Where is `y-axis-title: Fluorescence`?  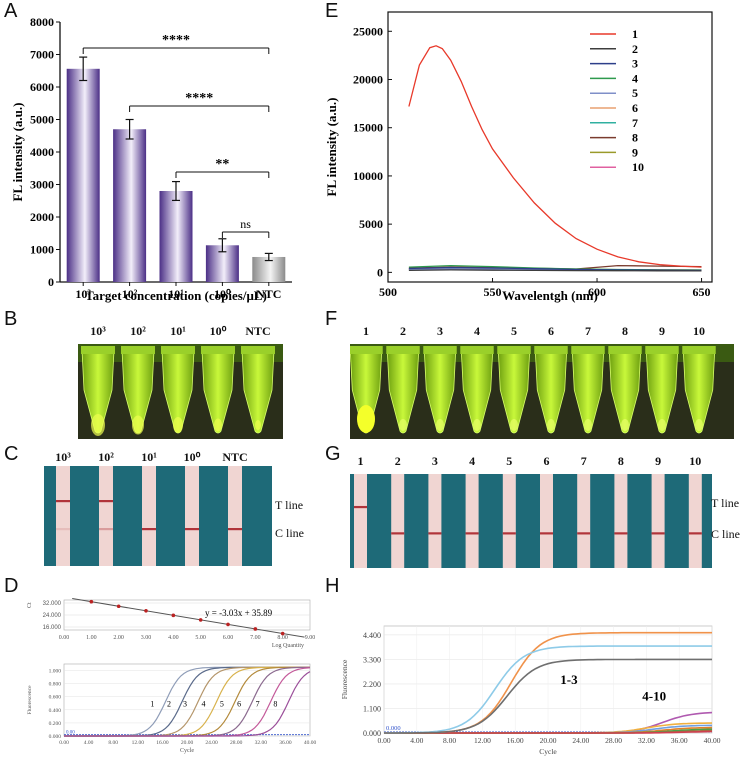
y-axis-title: Fluorescence is located at coordinates (30, 700).